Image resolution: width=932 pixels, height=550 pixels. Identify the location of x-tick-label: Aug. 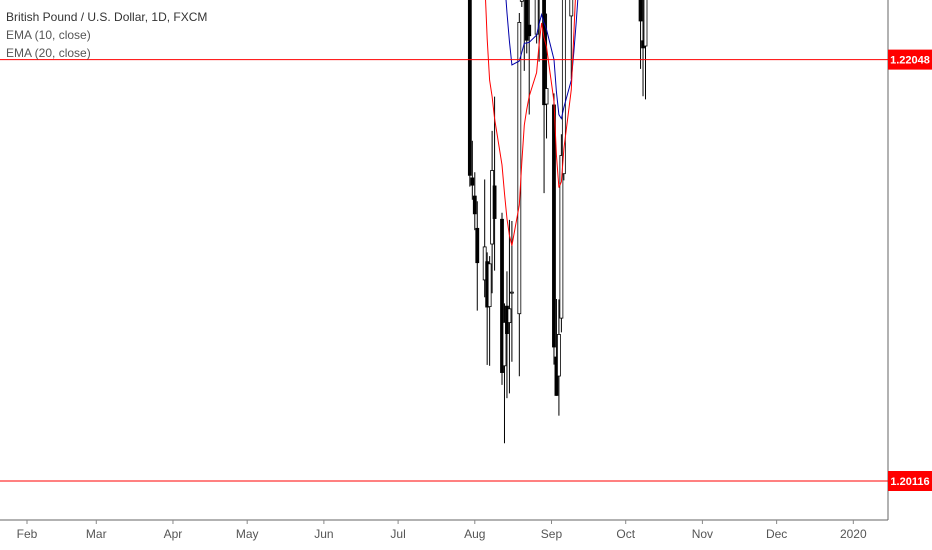
(474, 534).